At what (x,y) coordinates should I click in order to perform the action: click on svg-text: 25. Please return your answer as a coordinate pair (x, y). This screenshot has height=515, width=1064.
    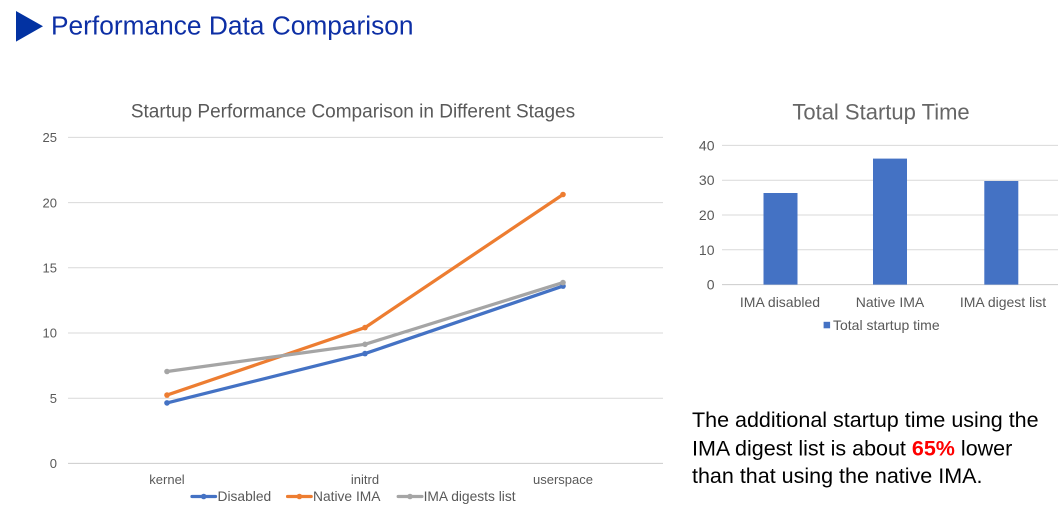
    Looking at the image, I should click on (50, 137).